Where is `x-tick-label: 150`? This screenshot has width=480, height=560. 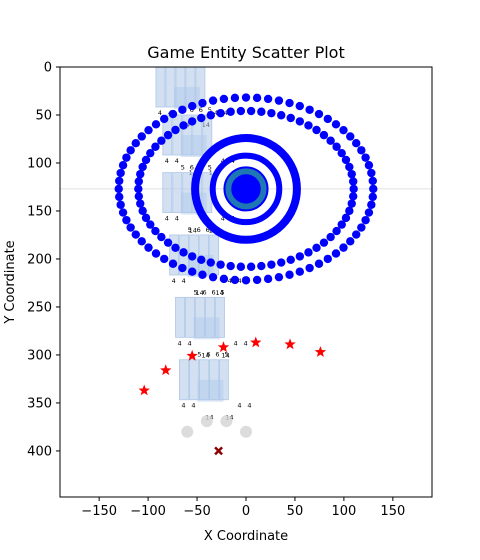
x-tick-label: 150 is located at coordinates (392, 511).